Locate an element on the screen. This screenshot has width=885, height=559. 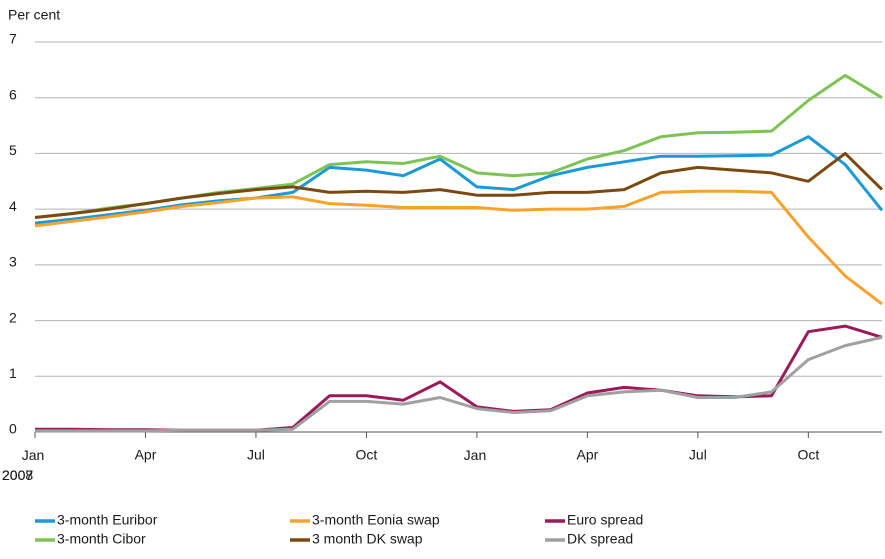
y-tick-label: 5 is located at coordinates (13, 150).